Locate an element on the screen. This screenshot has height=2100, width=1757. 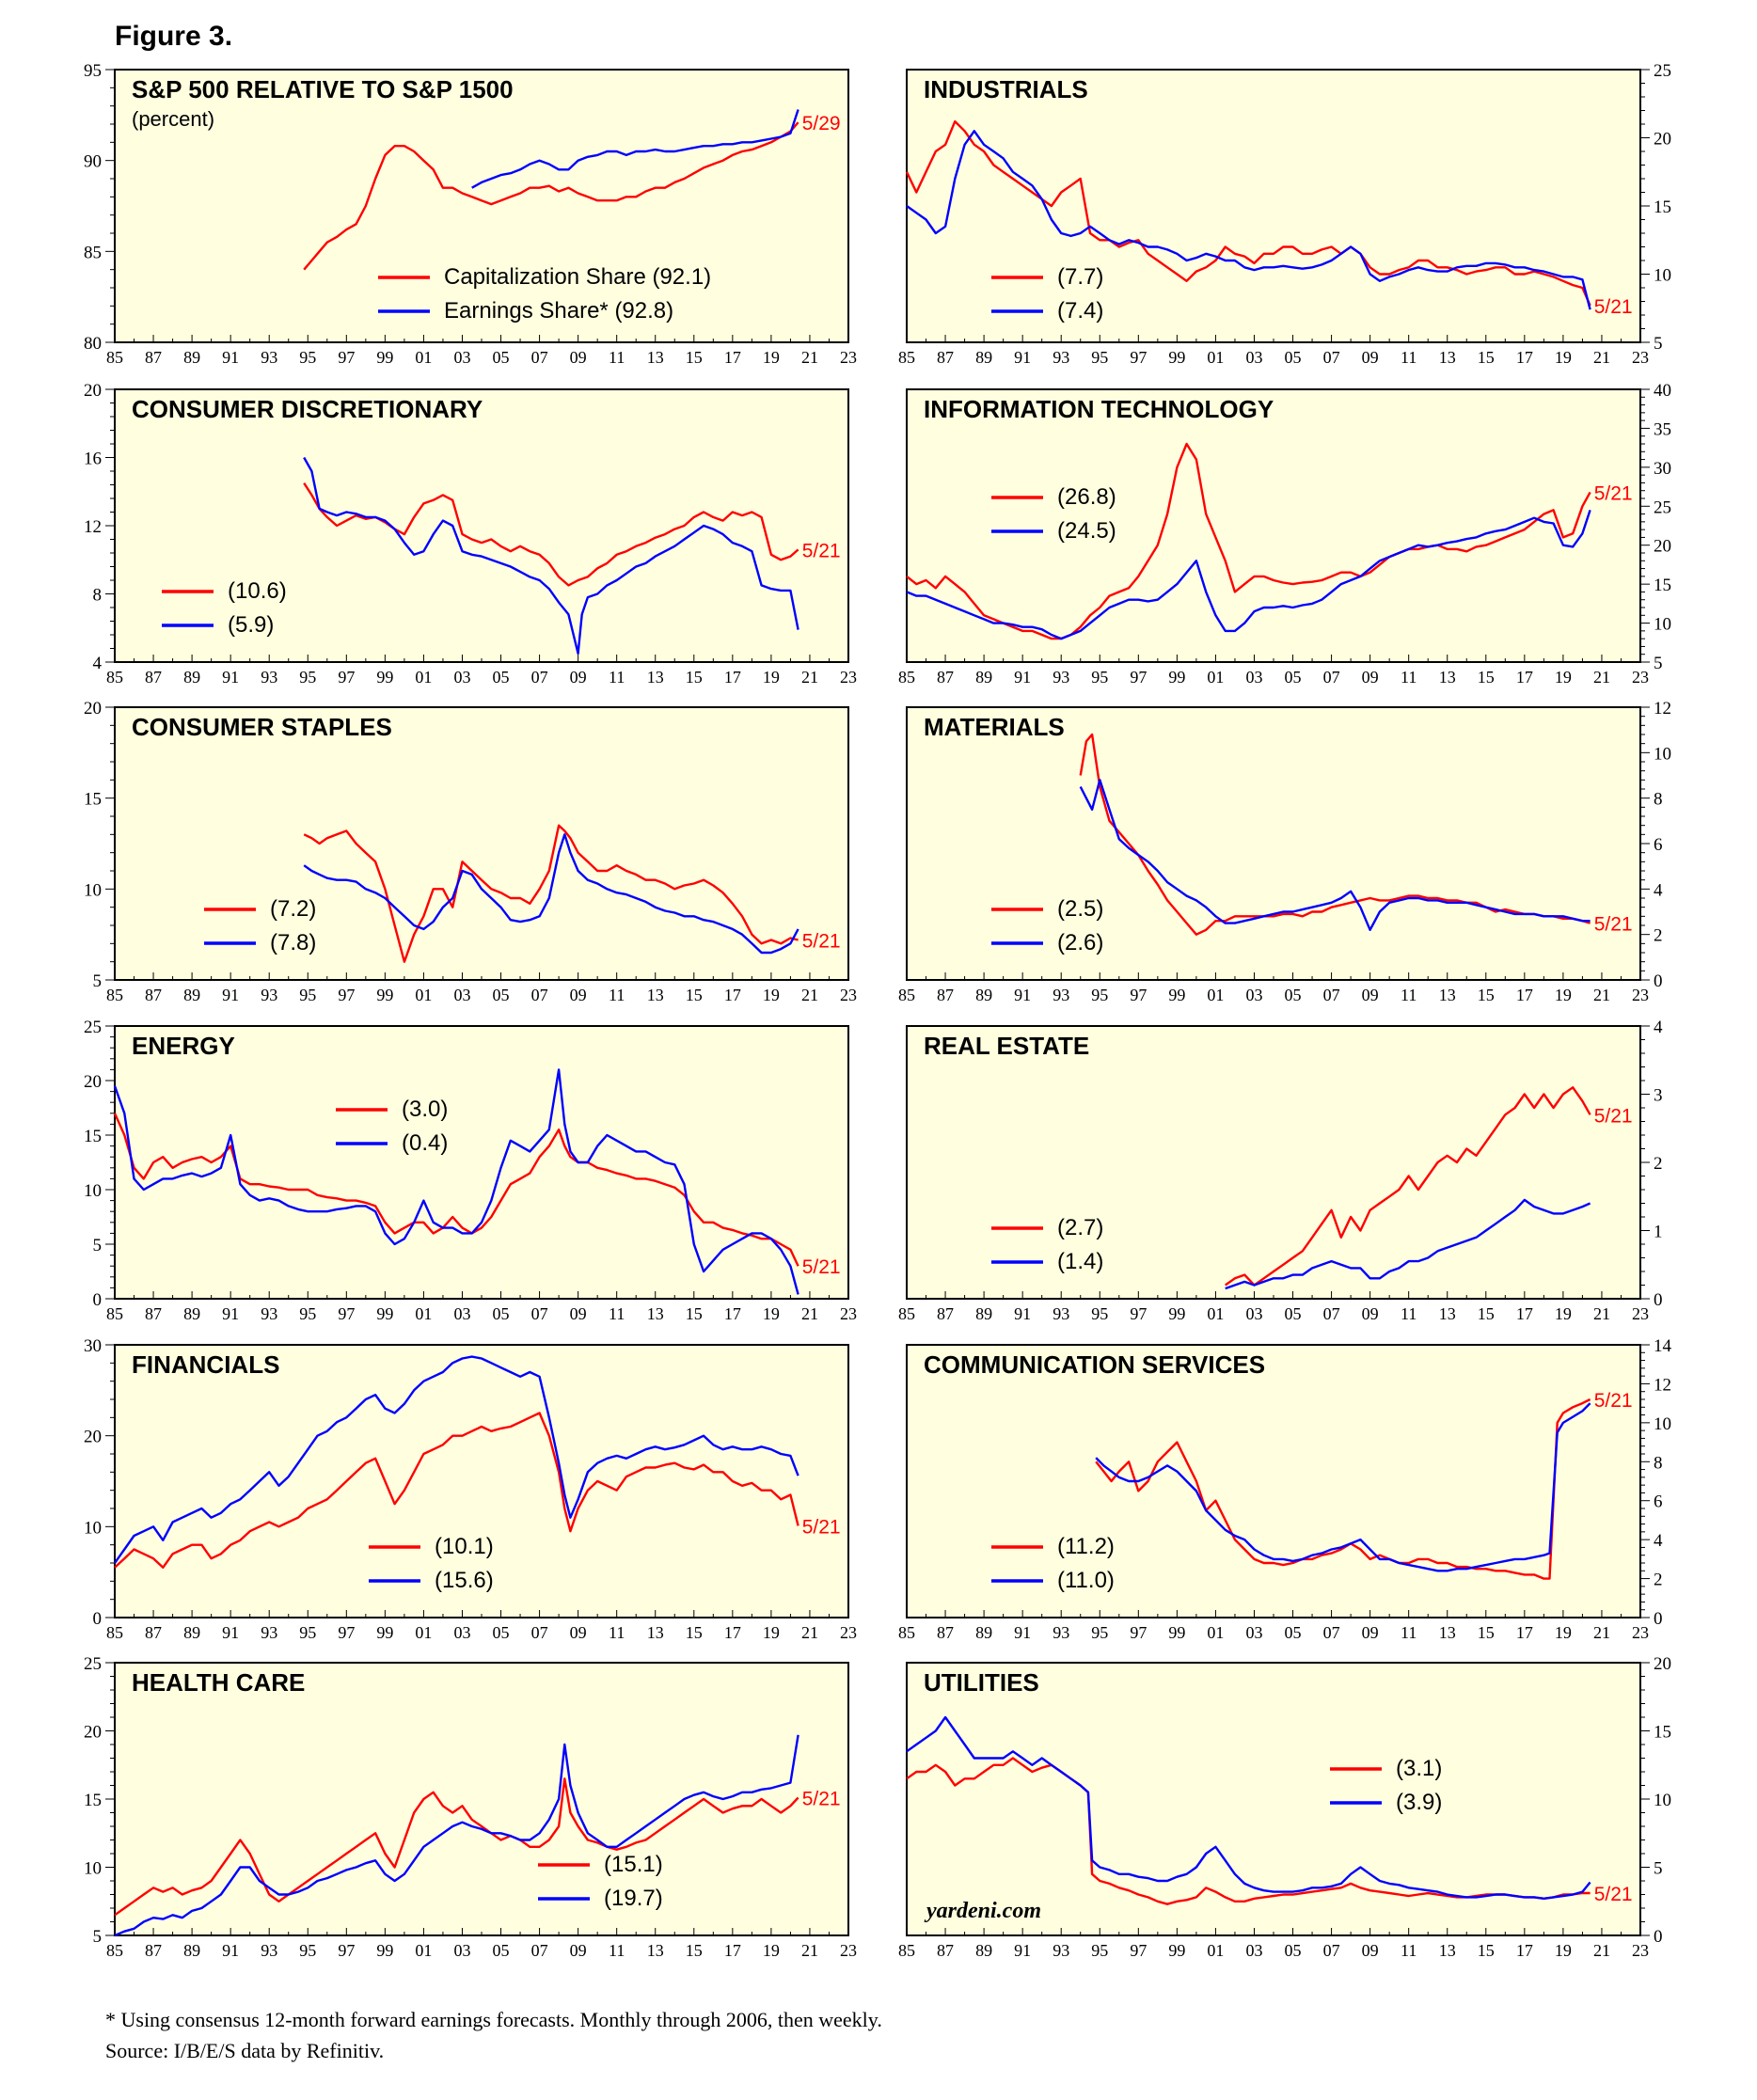
y-tick-label: 2 is located at coordinates (1658, 1164).